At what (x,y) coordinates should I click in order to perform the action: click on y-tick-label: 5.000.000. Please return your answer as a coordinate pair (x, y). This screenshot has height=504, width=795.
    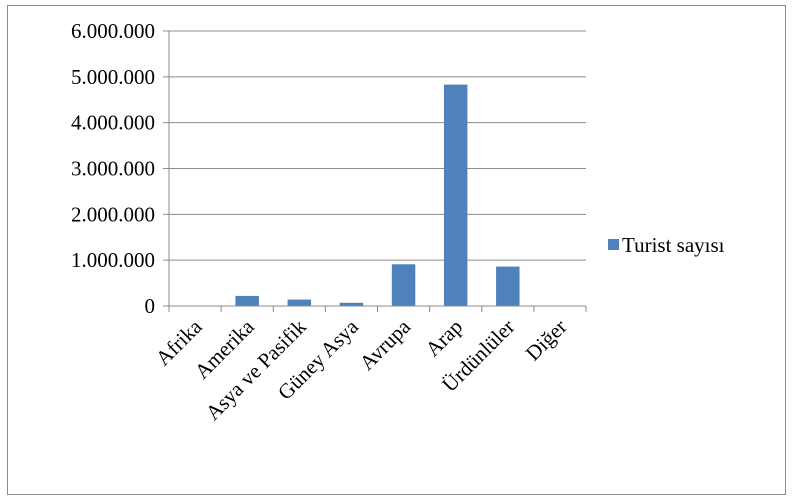
    Looking at the image, I should click on (113, 77).